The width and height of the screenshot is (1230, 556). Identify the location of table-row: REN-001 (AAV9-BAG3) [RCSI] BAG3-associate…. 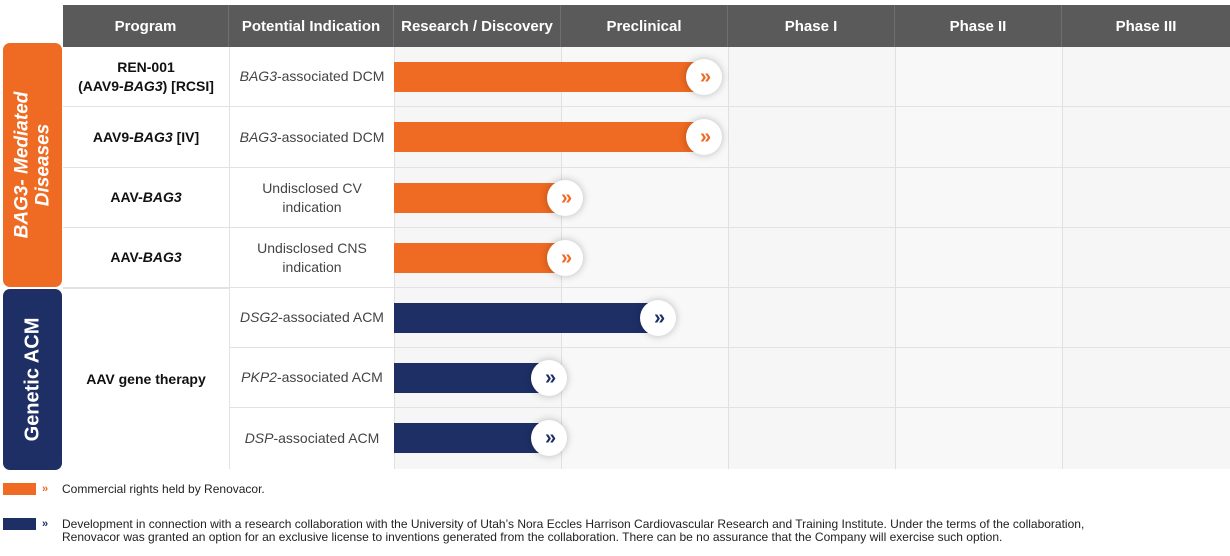
(646, 77).